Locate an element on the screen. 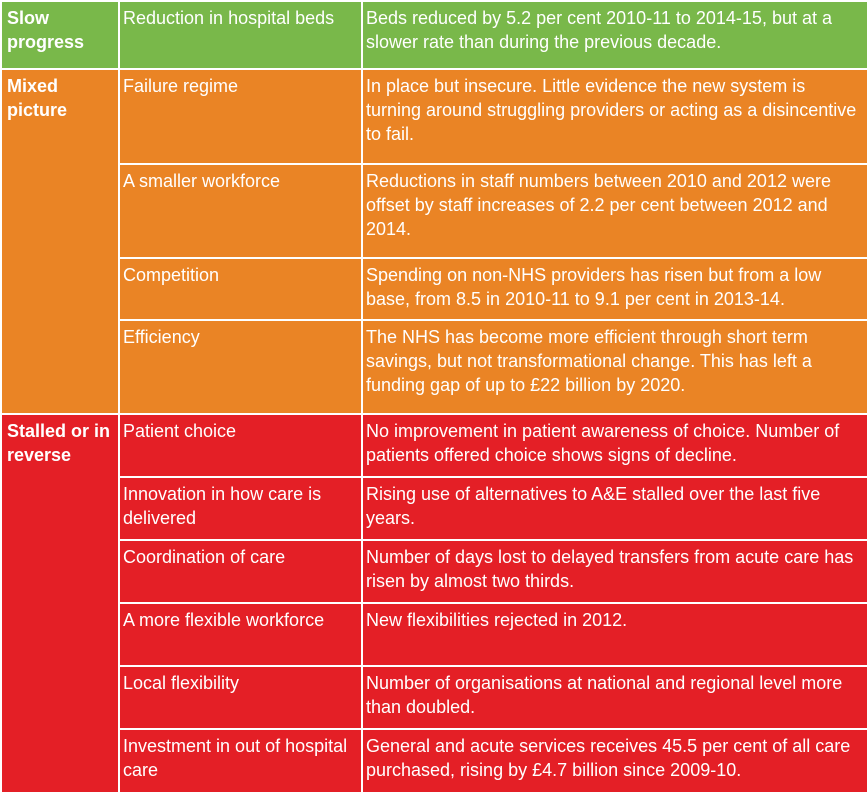  area-cell: Reduction in hospital beds is located at coordinates (240, 35).